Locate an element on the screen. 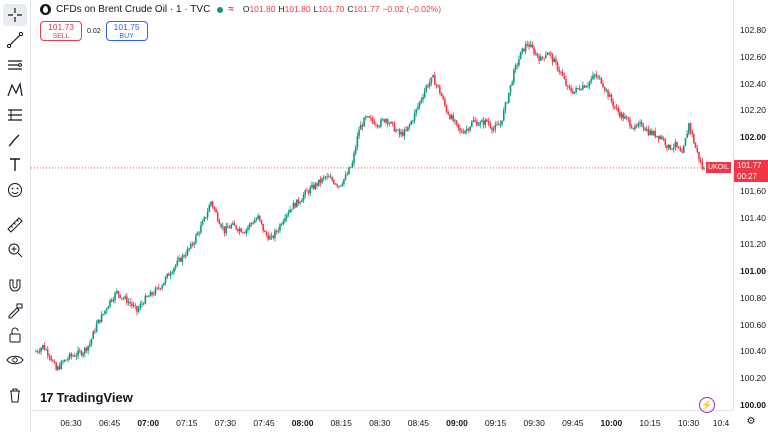 This screenshot has width=768, height=433. emoji-icon is located at coordinates (15, 190).